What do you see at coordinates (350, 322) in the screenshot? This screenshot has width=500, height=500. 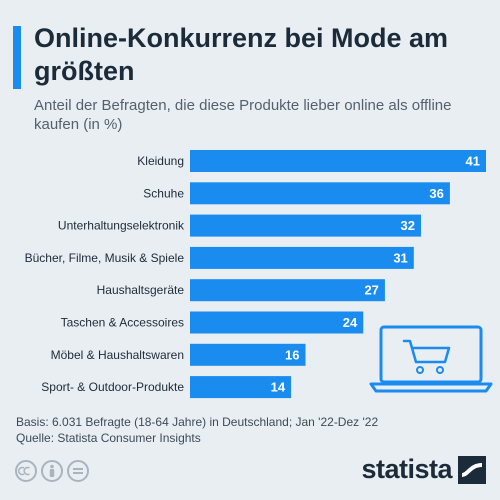 I see `value-label-taschen-accessoires: 24` at bounding box center [350, 322].